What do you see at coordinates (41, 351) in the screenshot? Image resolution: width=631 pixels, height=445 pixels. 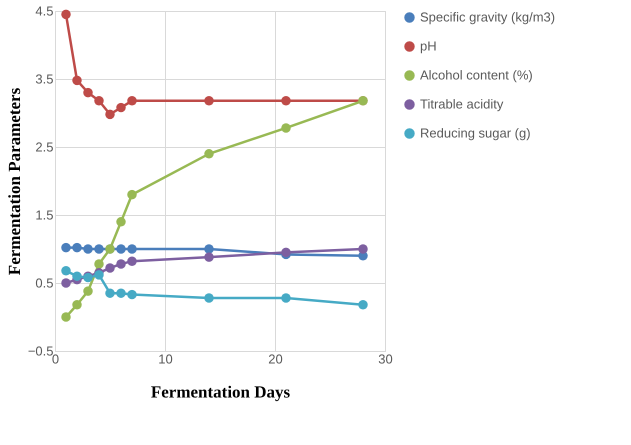 I see `y-tick-label: −0.5` at bounding box center [41, 351].